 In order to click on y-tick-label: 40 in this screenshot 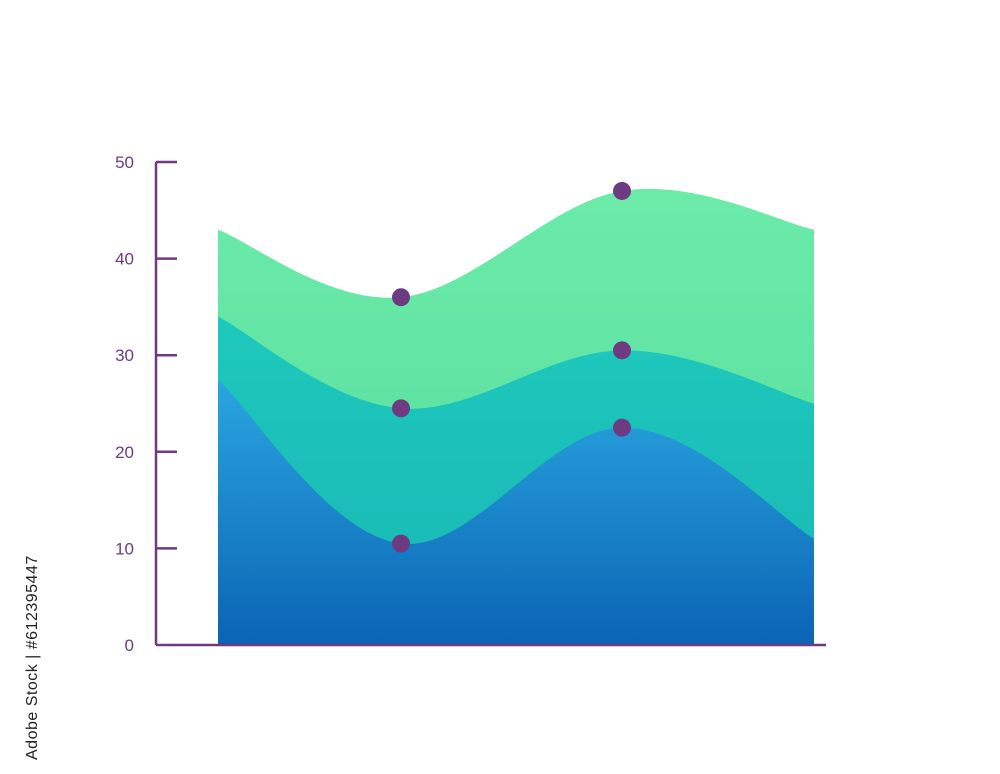, I will do `click(124, 259)`.